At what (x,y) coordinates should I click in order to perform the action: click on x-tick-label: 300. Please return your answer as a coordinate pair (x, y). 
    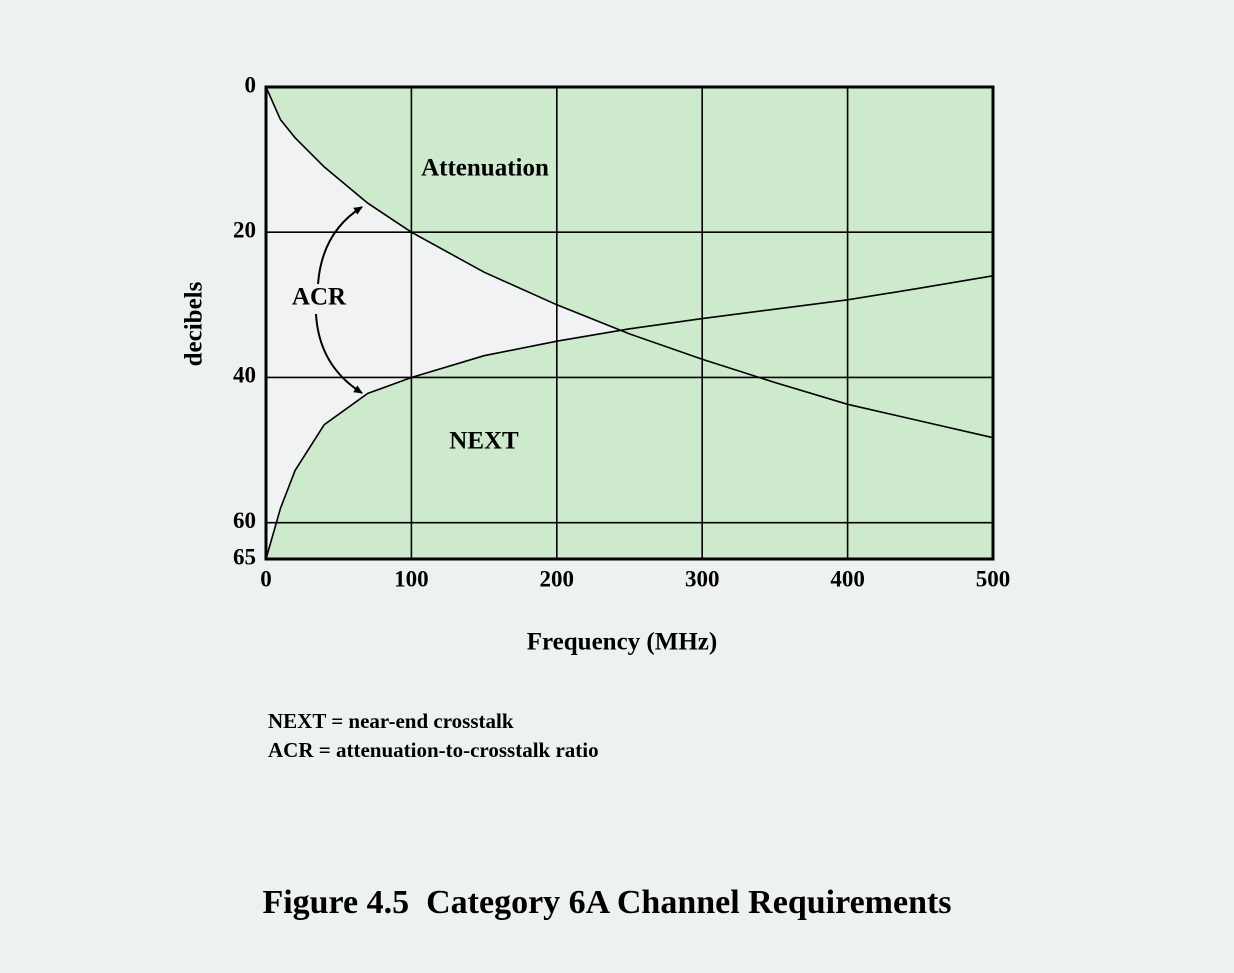
    Looking at the image, I should click on (702, 578).